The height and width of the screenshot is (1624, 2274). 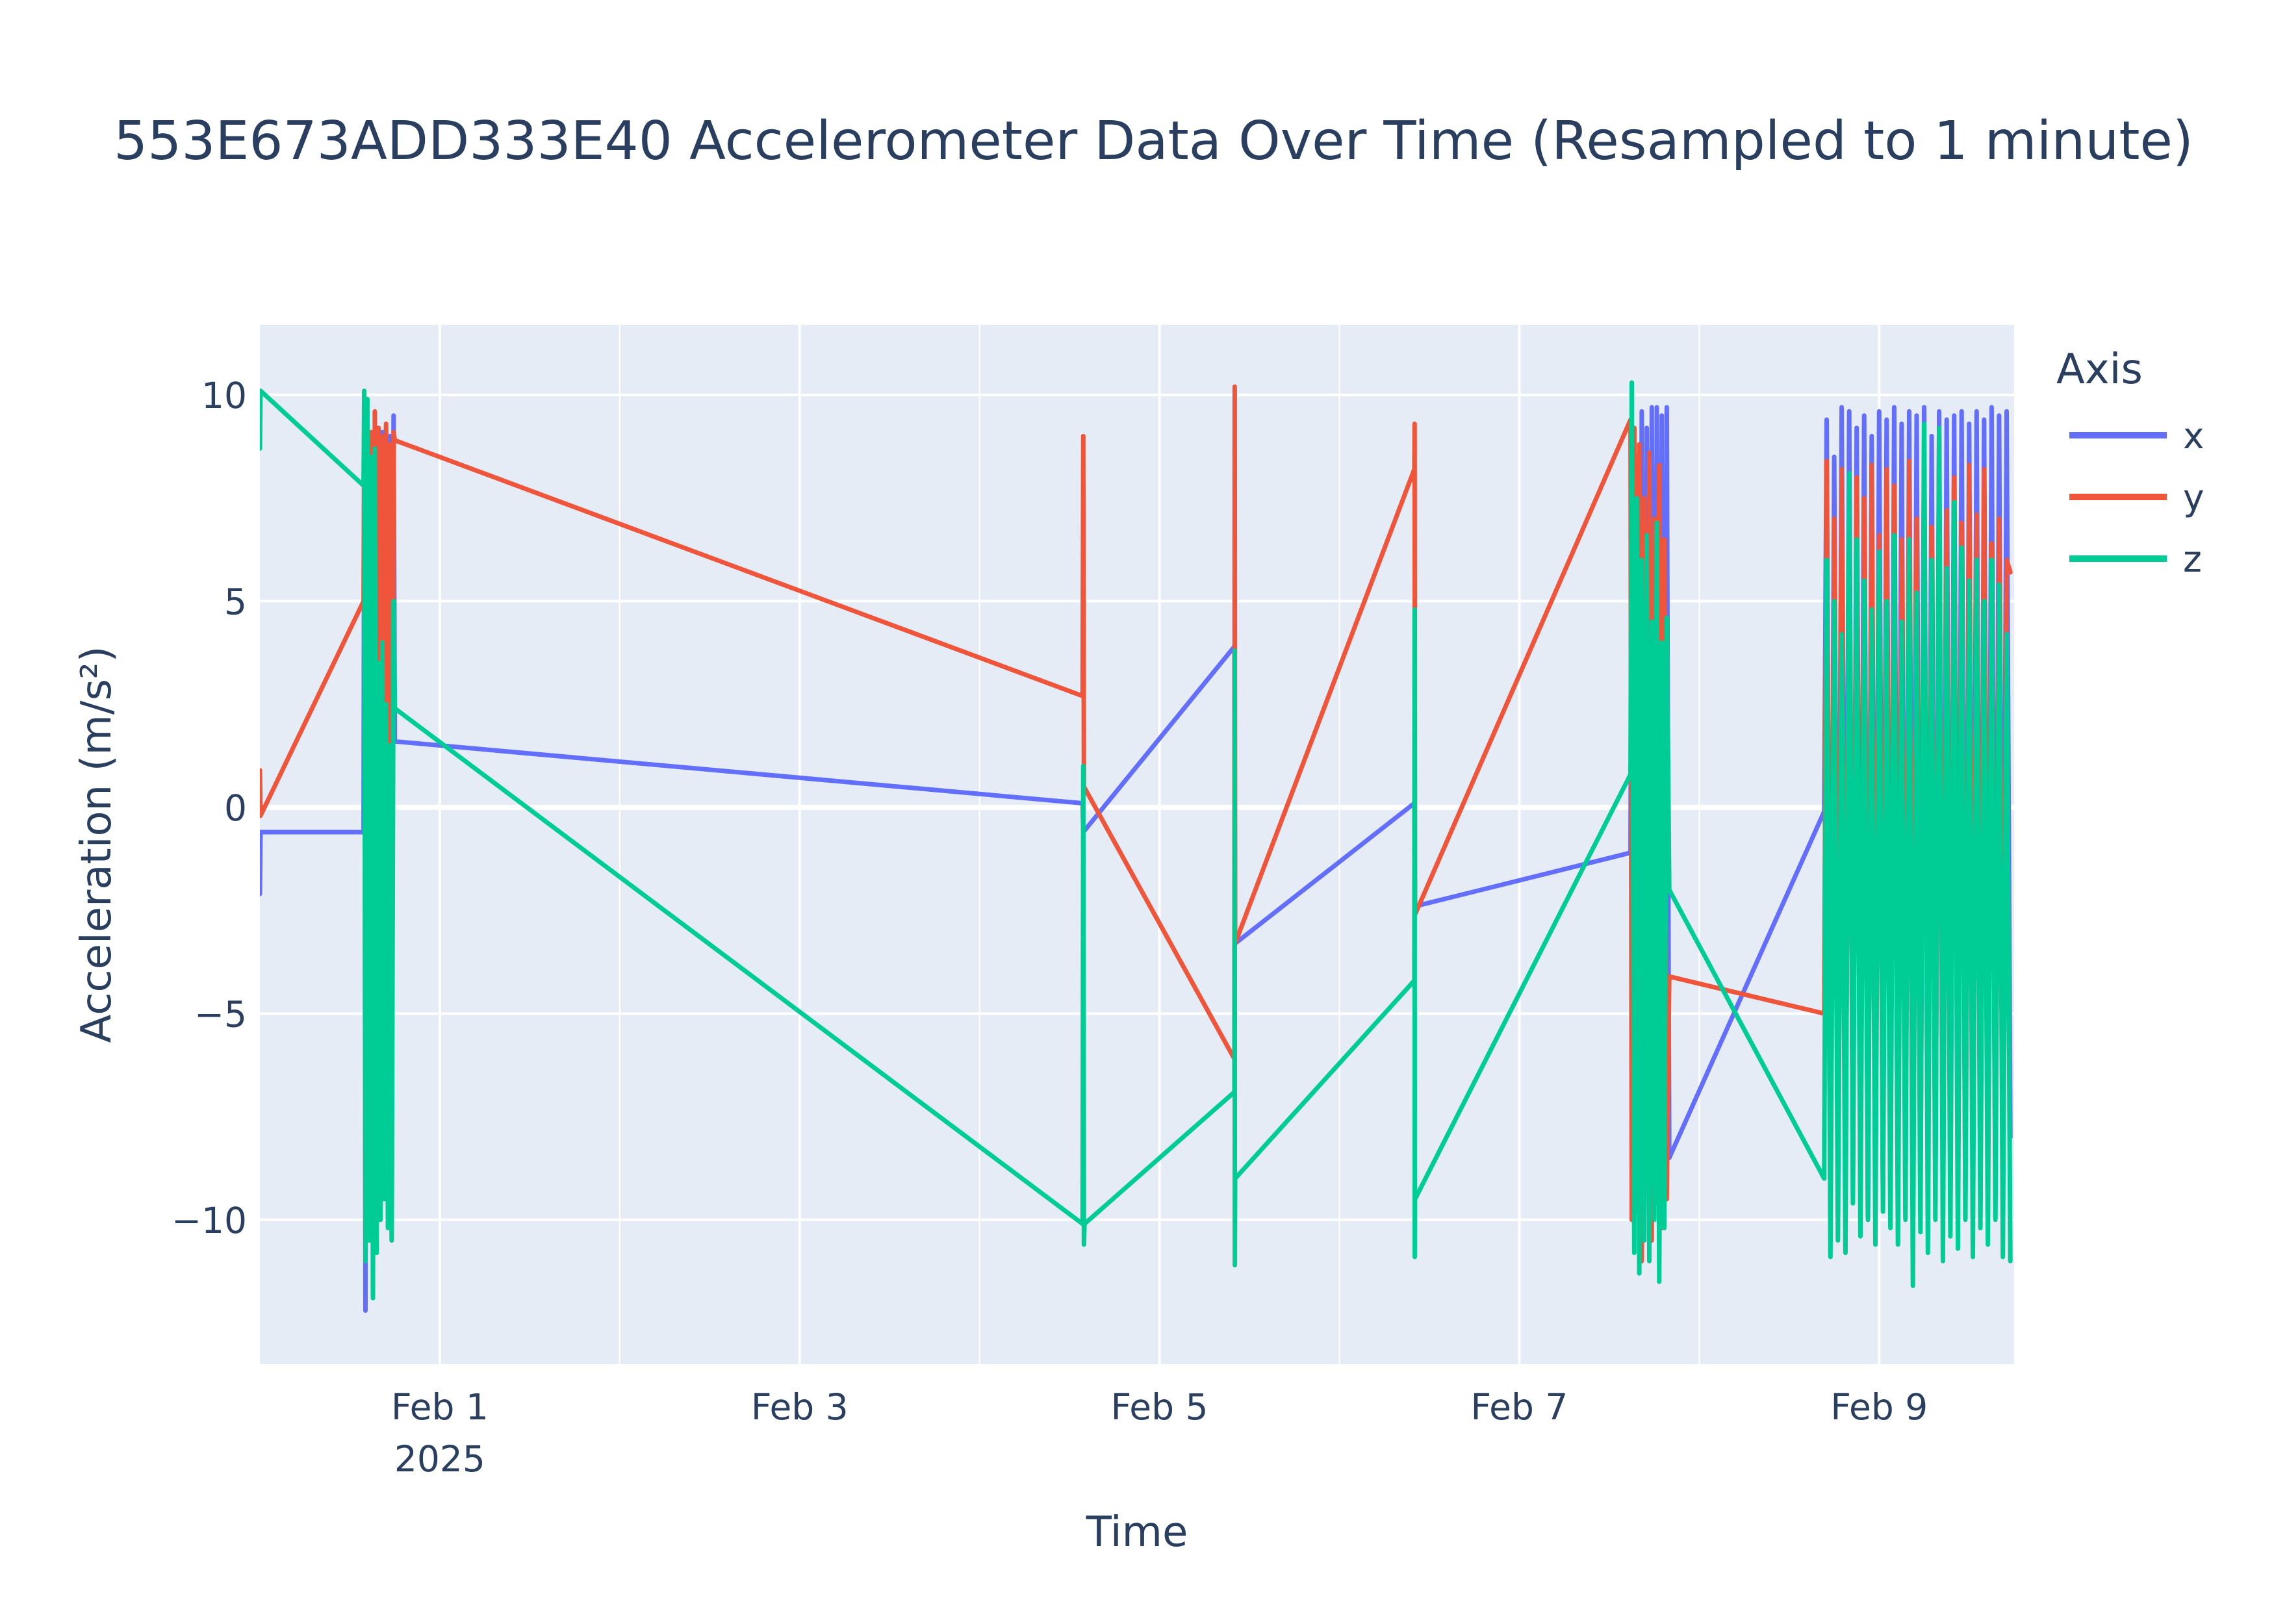 I want to click on y-tick-label: −5, so click(x=220, y=1014).